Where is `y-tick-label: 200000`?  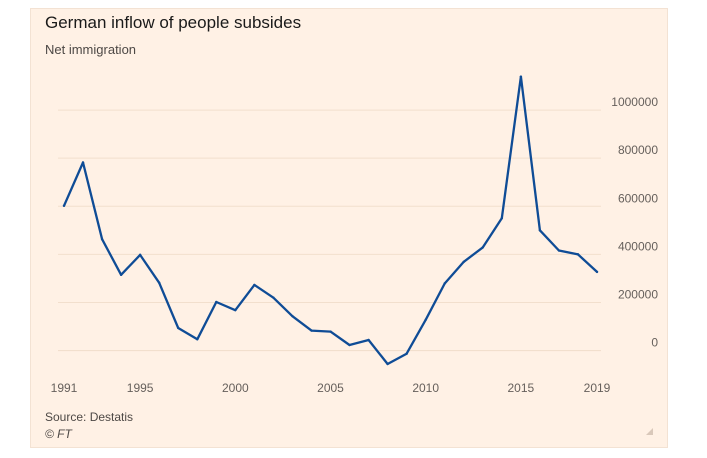 y-tick-label: 200000 is located at coordinates (638, 294).